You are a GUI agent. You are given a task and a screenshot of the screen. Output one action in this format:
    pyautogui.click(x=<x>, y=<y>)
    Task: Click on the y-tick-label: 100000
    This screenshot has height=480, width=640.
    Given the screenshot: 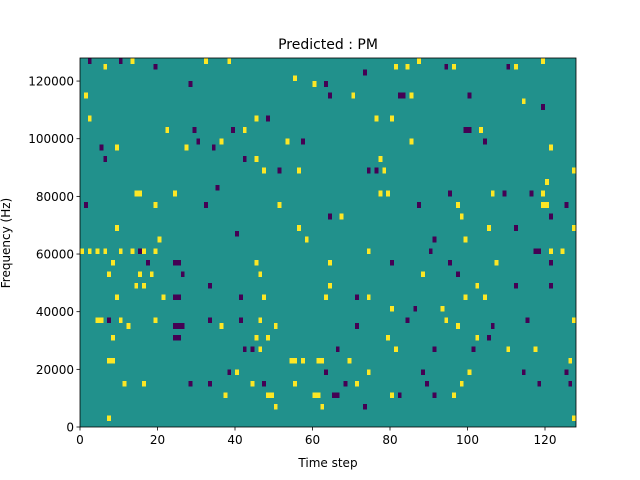 What is the action you would take?
    pyautogui.click(x=51, y=139)
    